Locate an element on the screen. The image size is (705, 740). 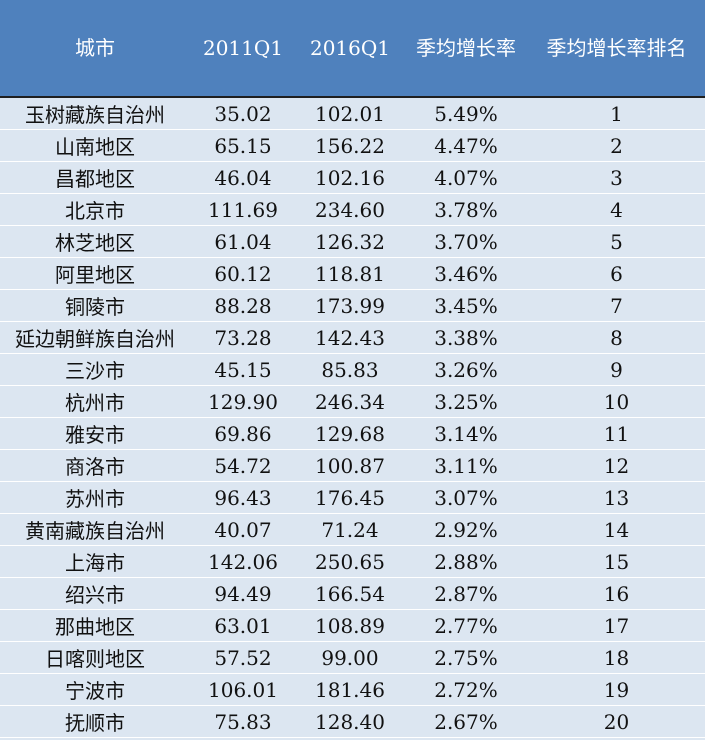
table-cell: 3.46% is located at coordinates (466, 273).